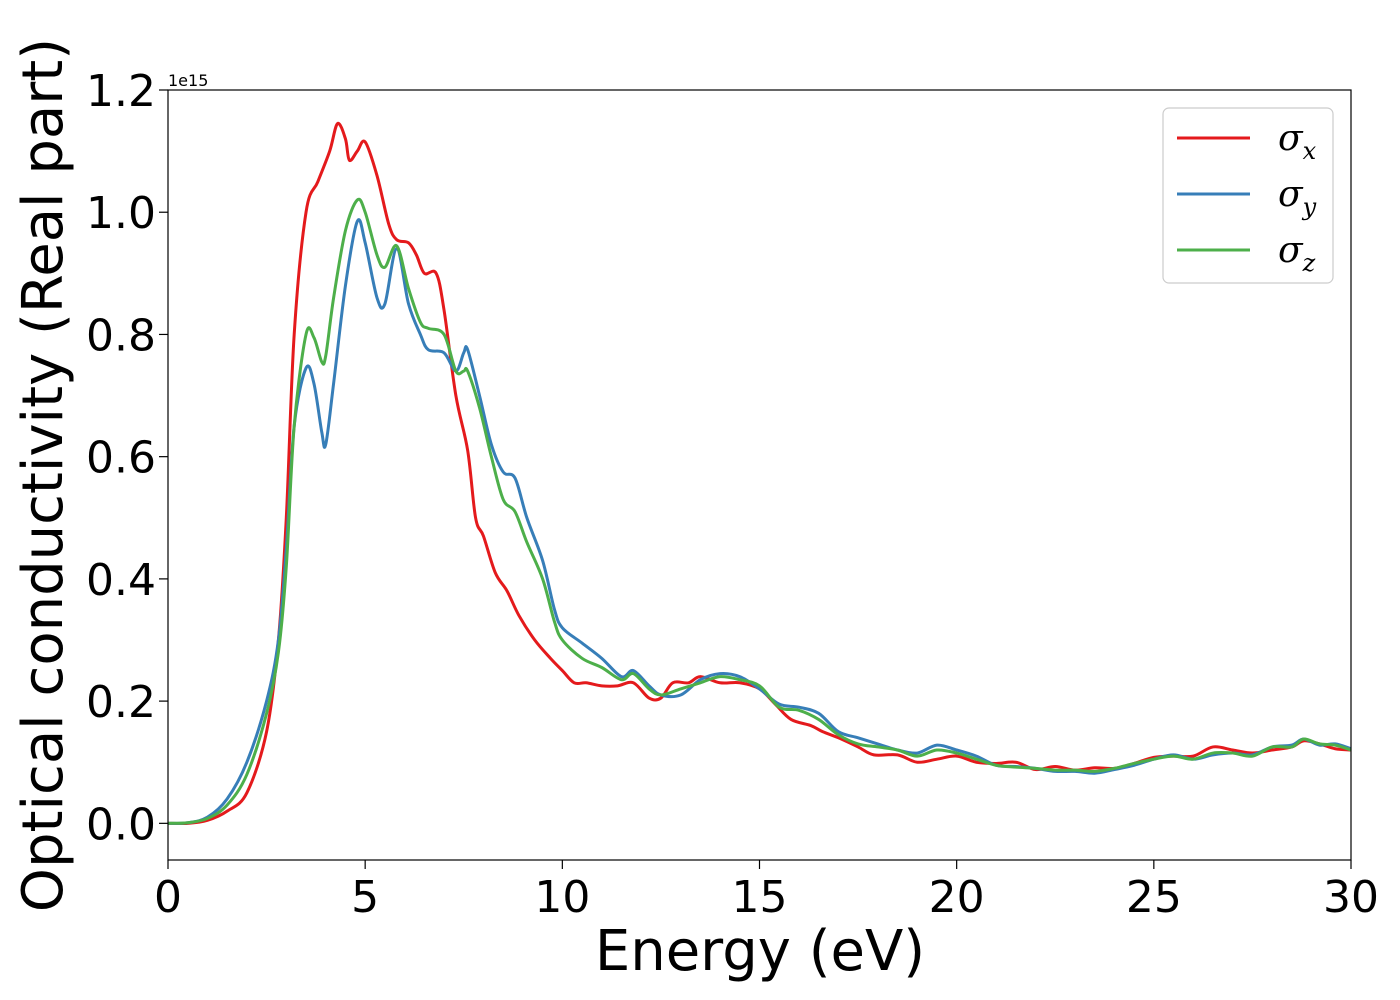 Image resolution: width=1400 pixels, height=1000 pixels. What do you see at coordinates (760, 951) in the screenshot?
I see `x-axis-label: Energy (eV)` at bounding box center [760, 951].